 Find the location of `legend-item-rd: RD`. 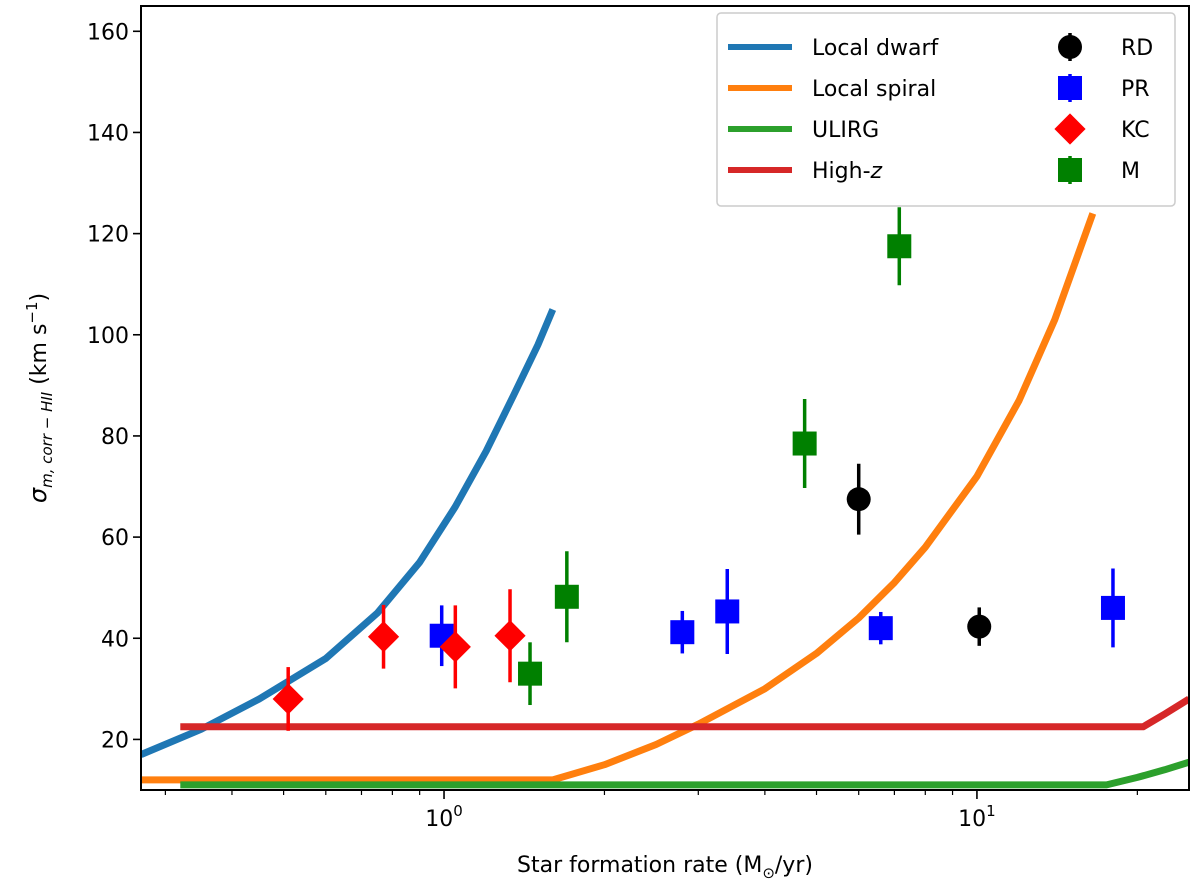

legend-item-rd: RD is located at coordinates (1105, 47).